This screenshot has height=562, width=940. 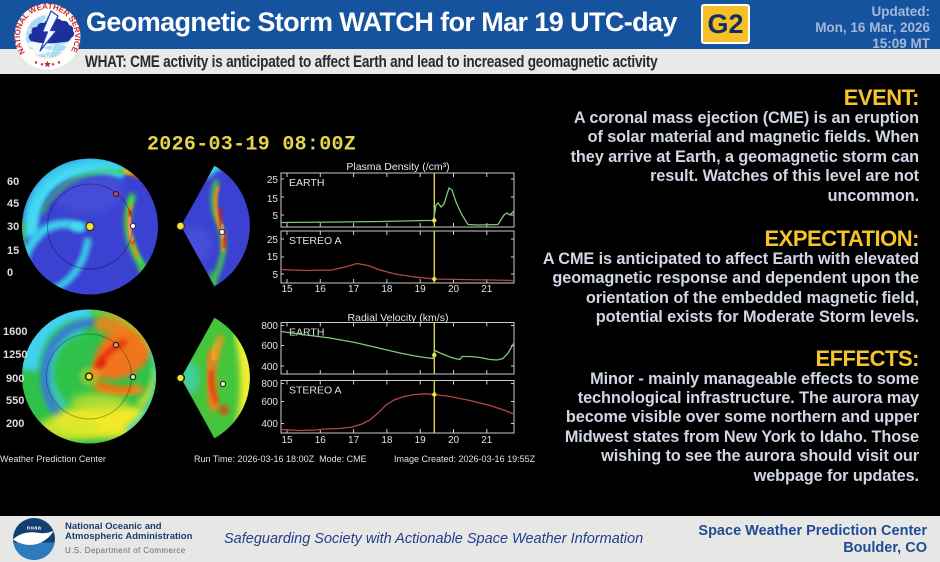 What do you see at coordinates (398, 318) in the screenshot?
I see `svg-text: Radial Velocity (km/s)` at bounding box center [398, 318].